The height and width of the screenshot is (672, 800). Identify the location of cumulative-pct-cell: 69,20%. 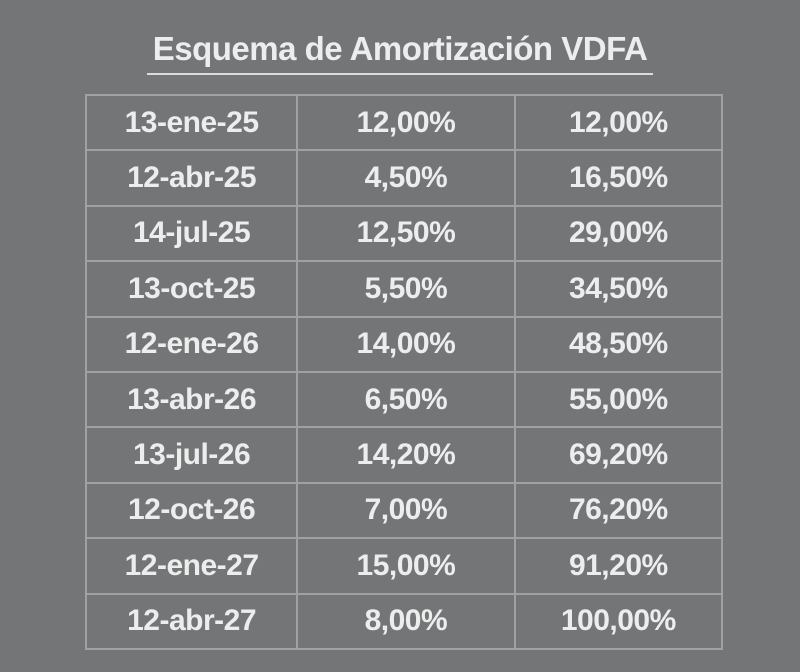
(618, 455).